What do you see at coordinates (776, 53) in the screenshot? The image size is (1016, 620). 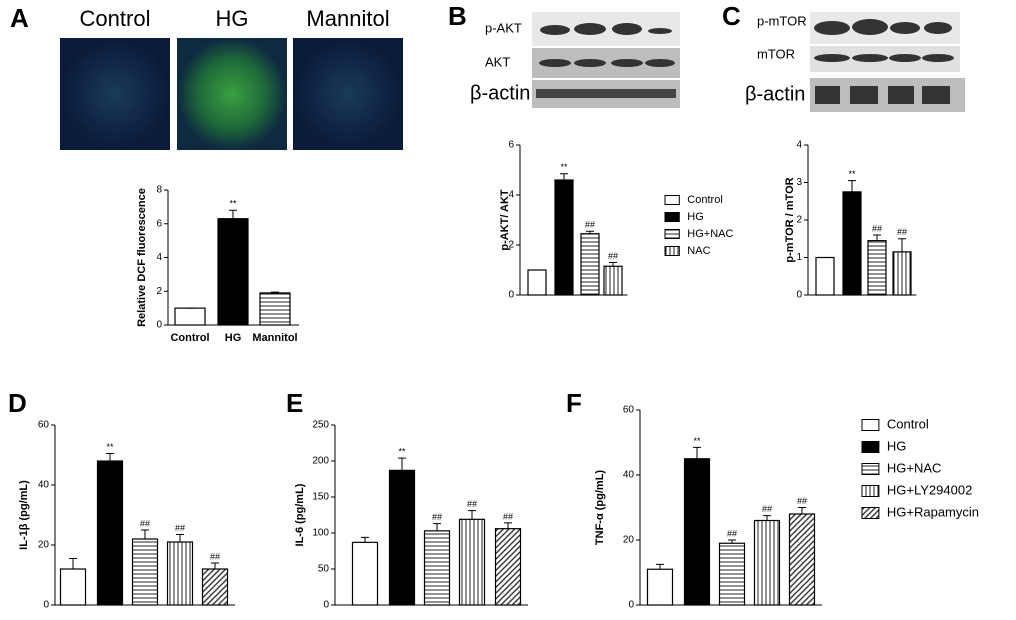 I see `blot-label: mTOR` at bounding box center [776, 53].